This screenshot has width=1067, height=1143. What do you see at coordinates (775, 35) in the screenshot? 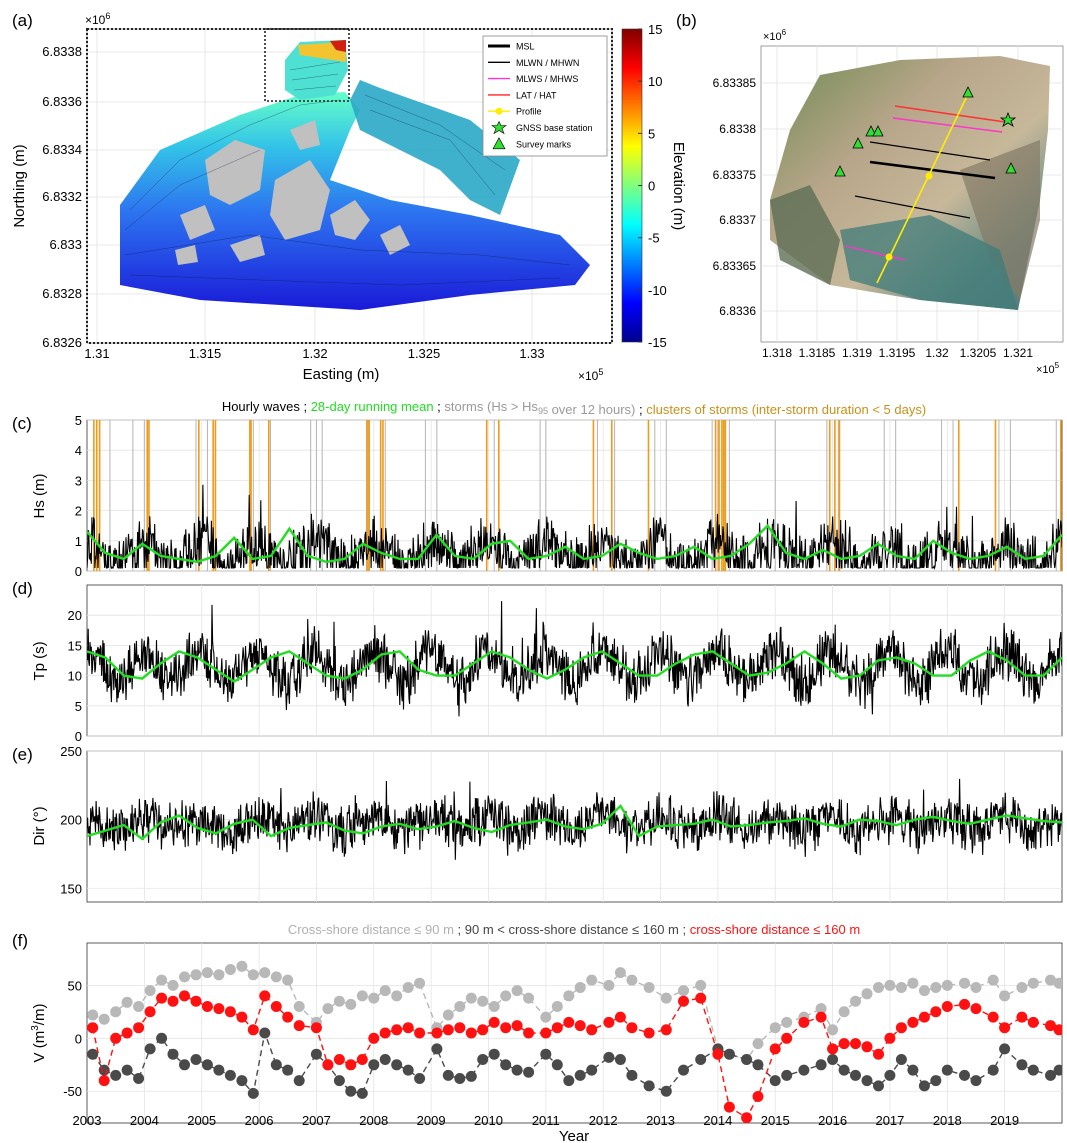
I see `panel-b-y-exponent: ×10⁶` at bounding box center [775, 35].